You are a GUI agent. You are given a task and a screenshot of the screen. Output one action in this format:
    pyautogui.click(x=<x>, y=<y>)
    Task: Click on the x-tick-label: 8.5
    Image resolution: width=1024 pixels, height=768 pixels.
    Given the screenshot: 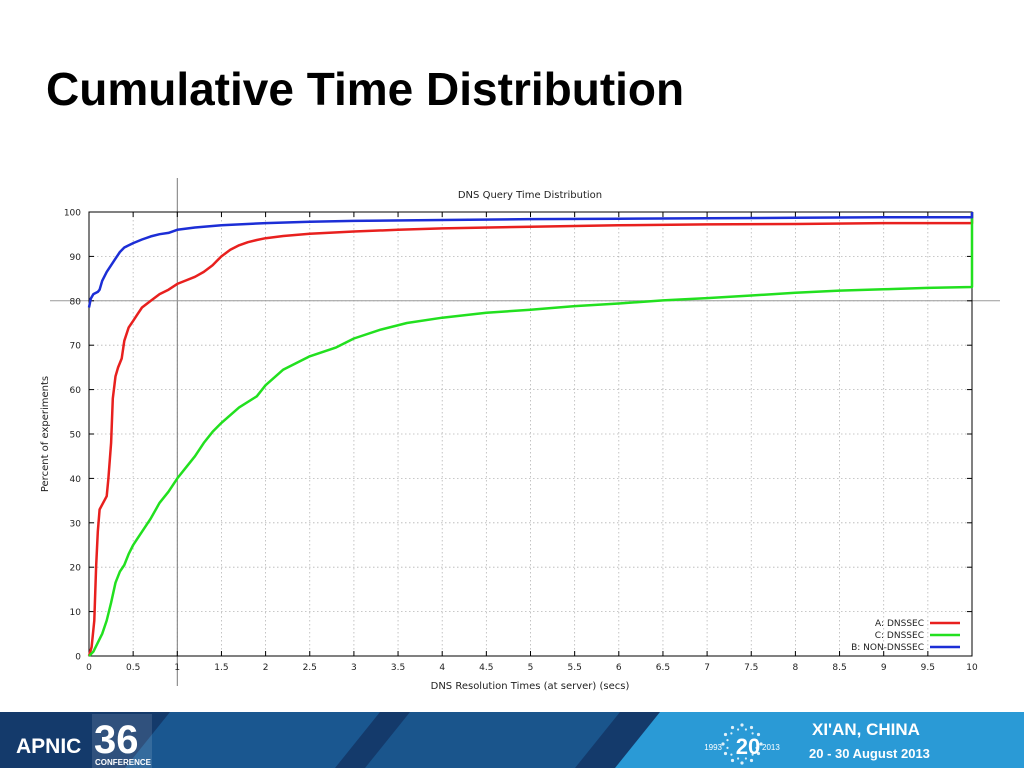 What is the action you would take?
    pyautogui.click(x=839, y=668)
    